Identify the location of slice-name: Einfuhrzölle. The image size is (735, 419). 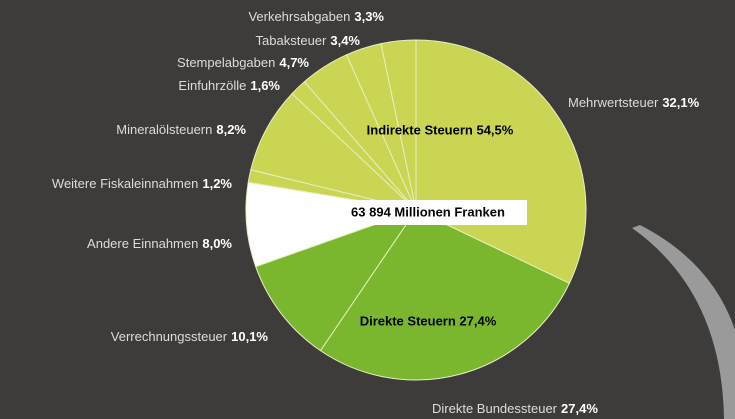
(212, 85).